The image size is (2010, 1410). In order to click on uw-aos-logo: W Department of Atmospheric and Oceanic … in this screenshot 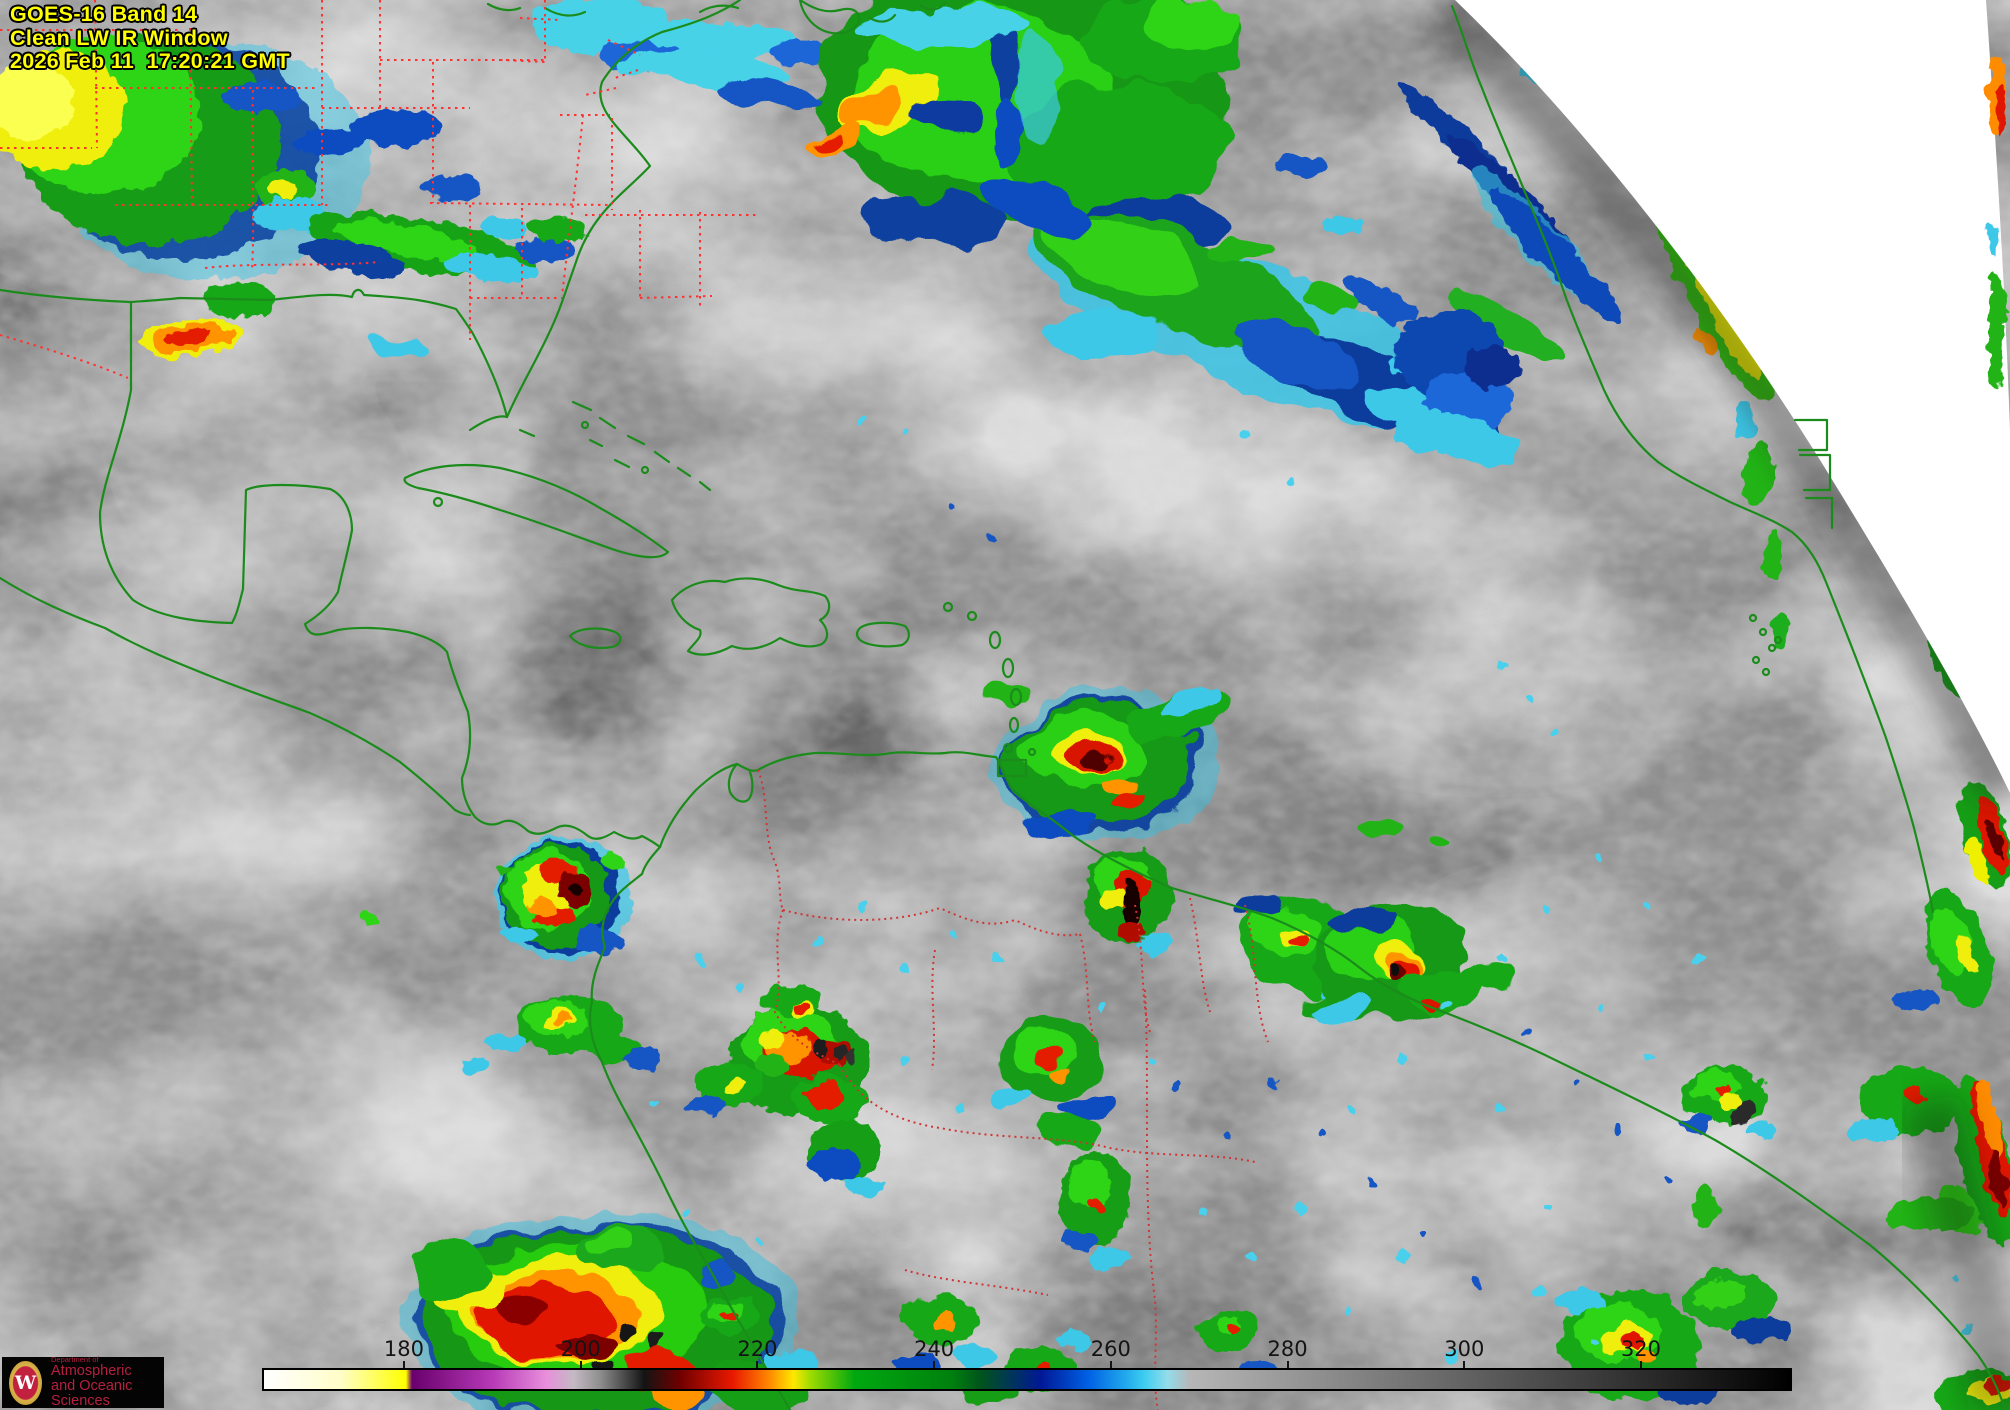, I will do `click(83, 1382)`.